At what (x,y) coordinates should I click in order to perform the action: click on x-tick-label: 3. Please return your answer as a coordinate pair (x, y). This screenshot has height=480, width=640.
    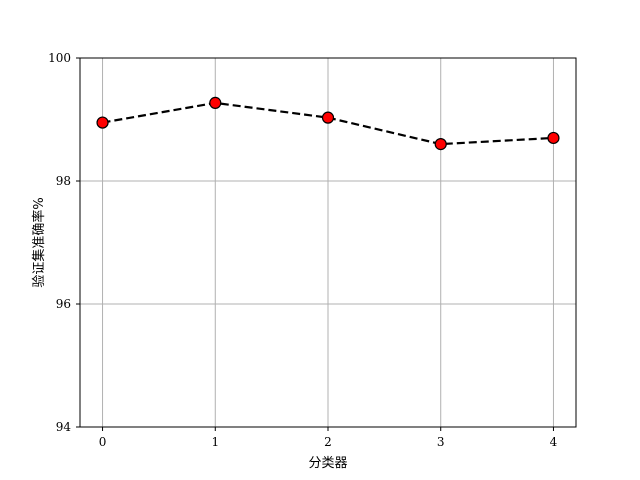
    Looking at the image, I should click on (441, 442).